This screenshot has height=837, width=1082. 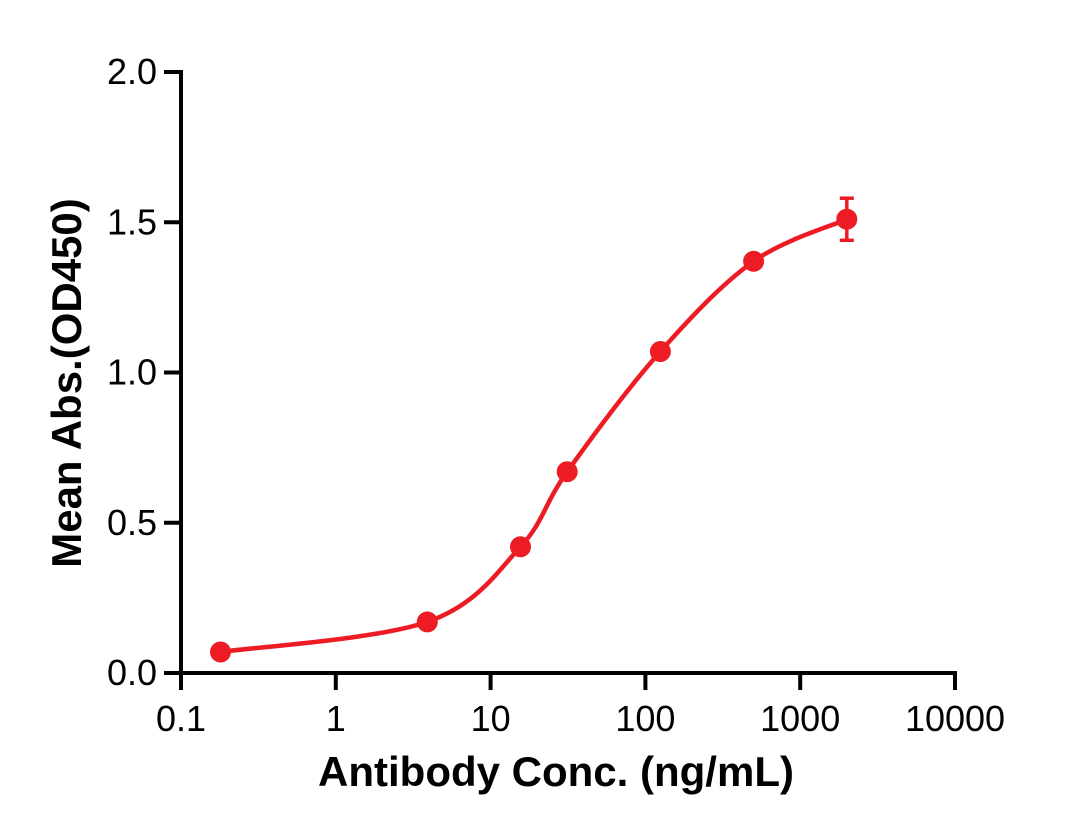 What do you see at coordinates (336, 718) in the screenshot?
I see `x-tick-label: 1` at bounding box center [336, 718].